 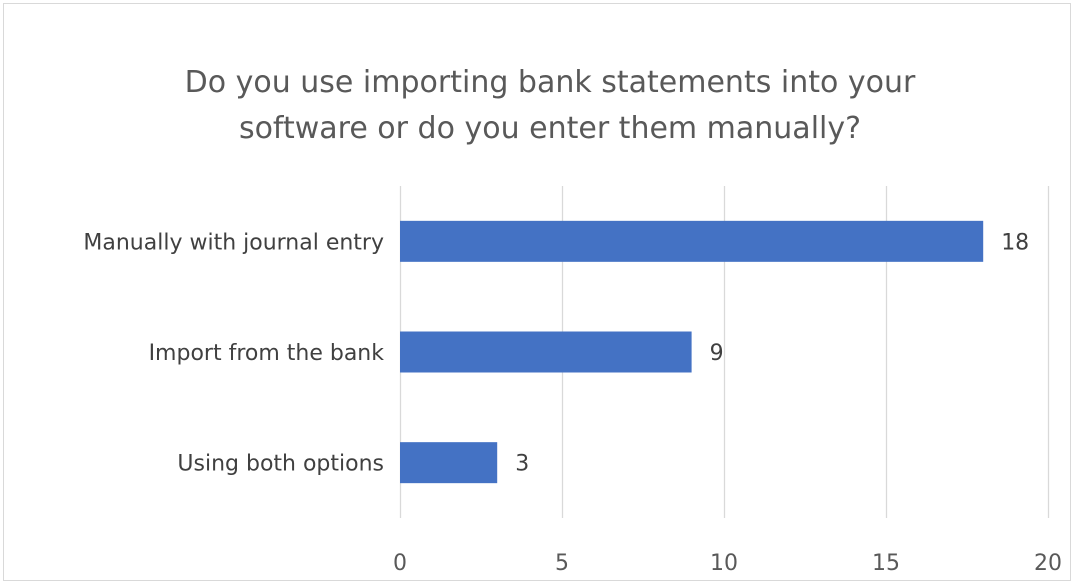 What do you see at coordinates (550, 128) in the screenshot?
I see `chart-title-line-2: software or do you enter them manually?` at bounding box center [550, 128].